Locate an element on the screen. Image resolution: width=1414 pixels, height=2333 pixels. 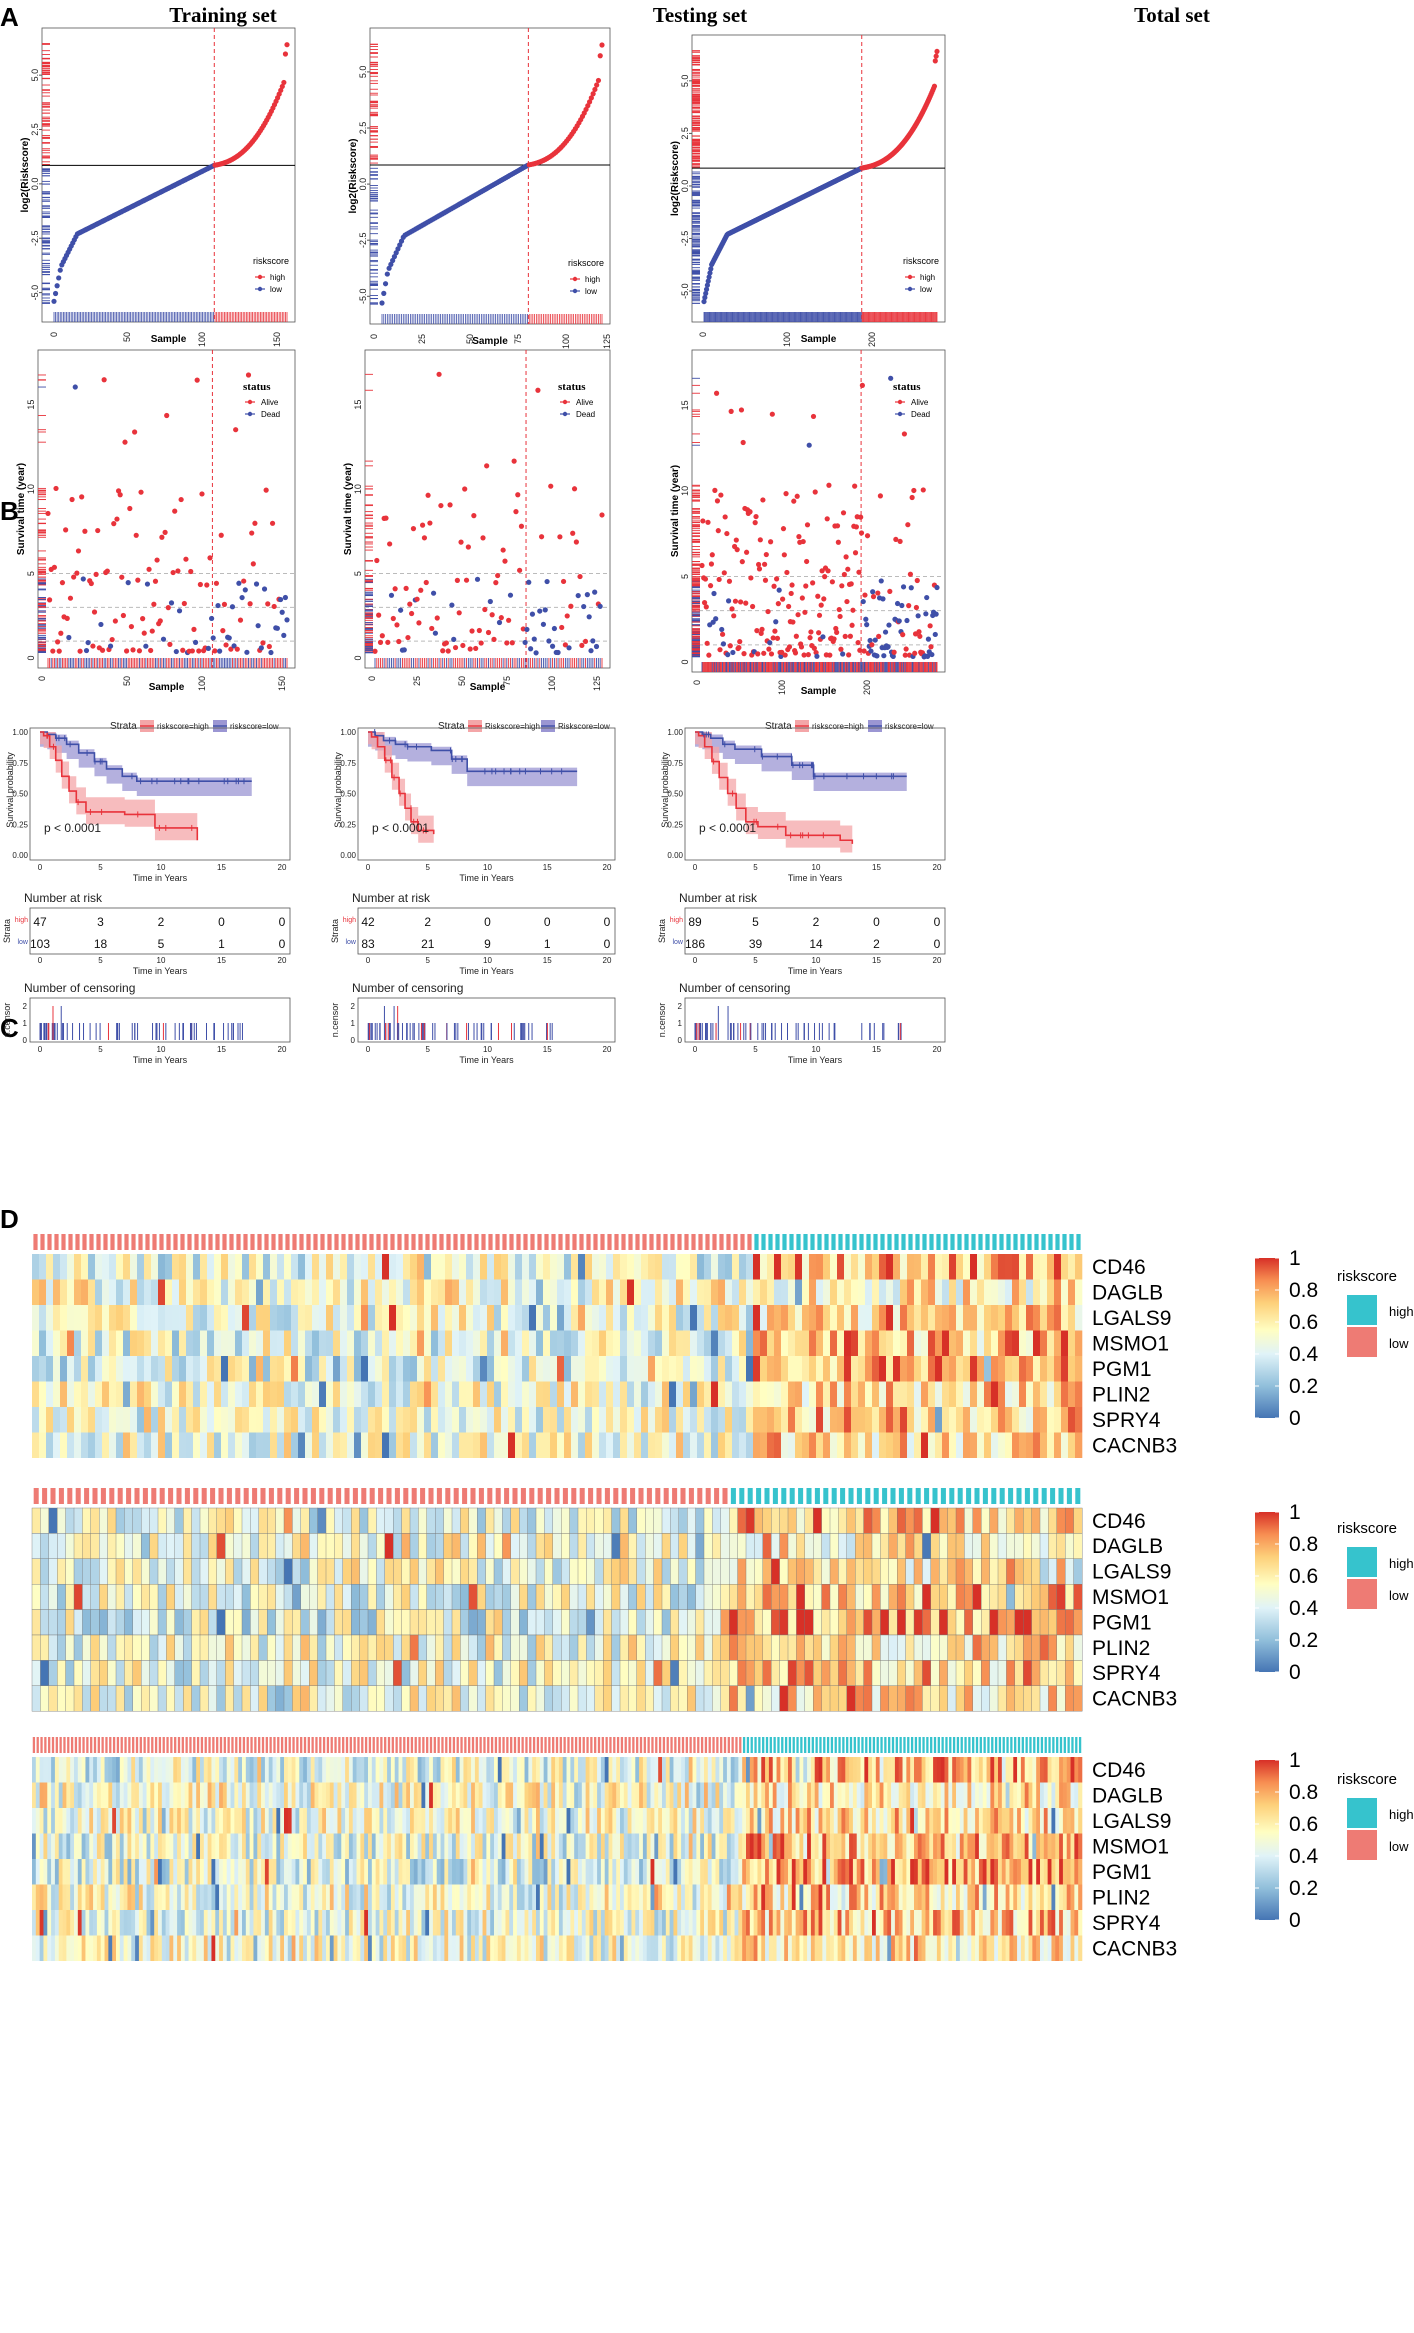
risk-table-y-label: Strata is located at coordinates (662, 931).